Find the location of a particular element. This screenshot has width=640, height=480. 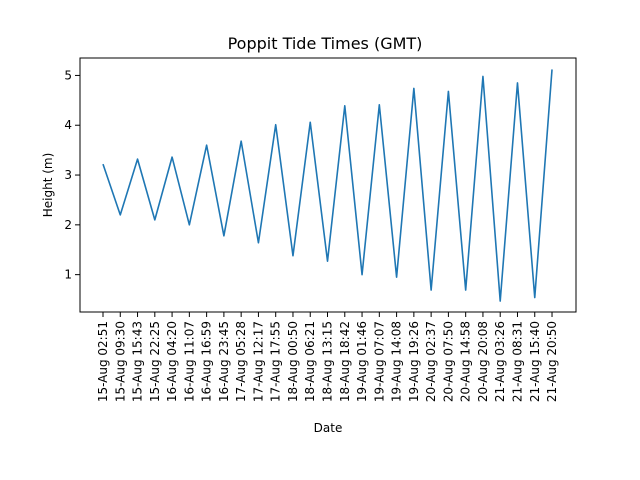

x-tick-label: 21-Aug 08:31 is located at coordinates (517, 361).